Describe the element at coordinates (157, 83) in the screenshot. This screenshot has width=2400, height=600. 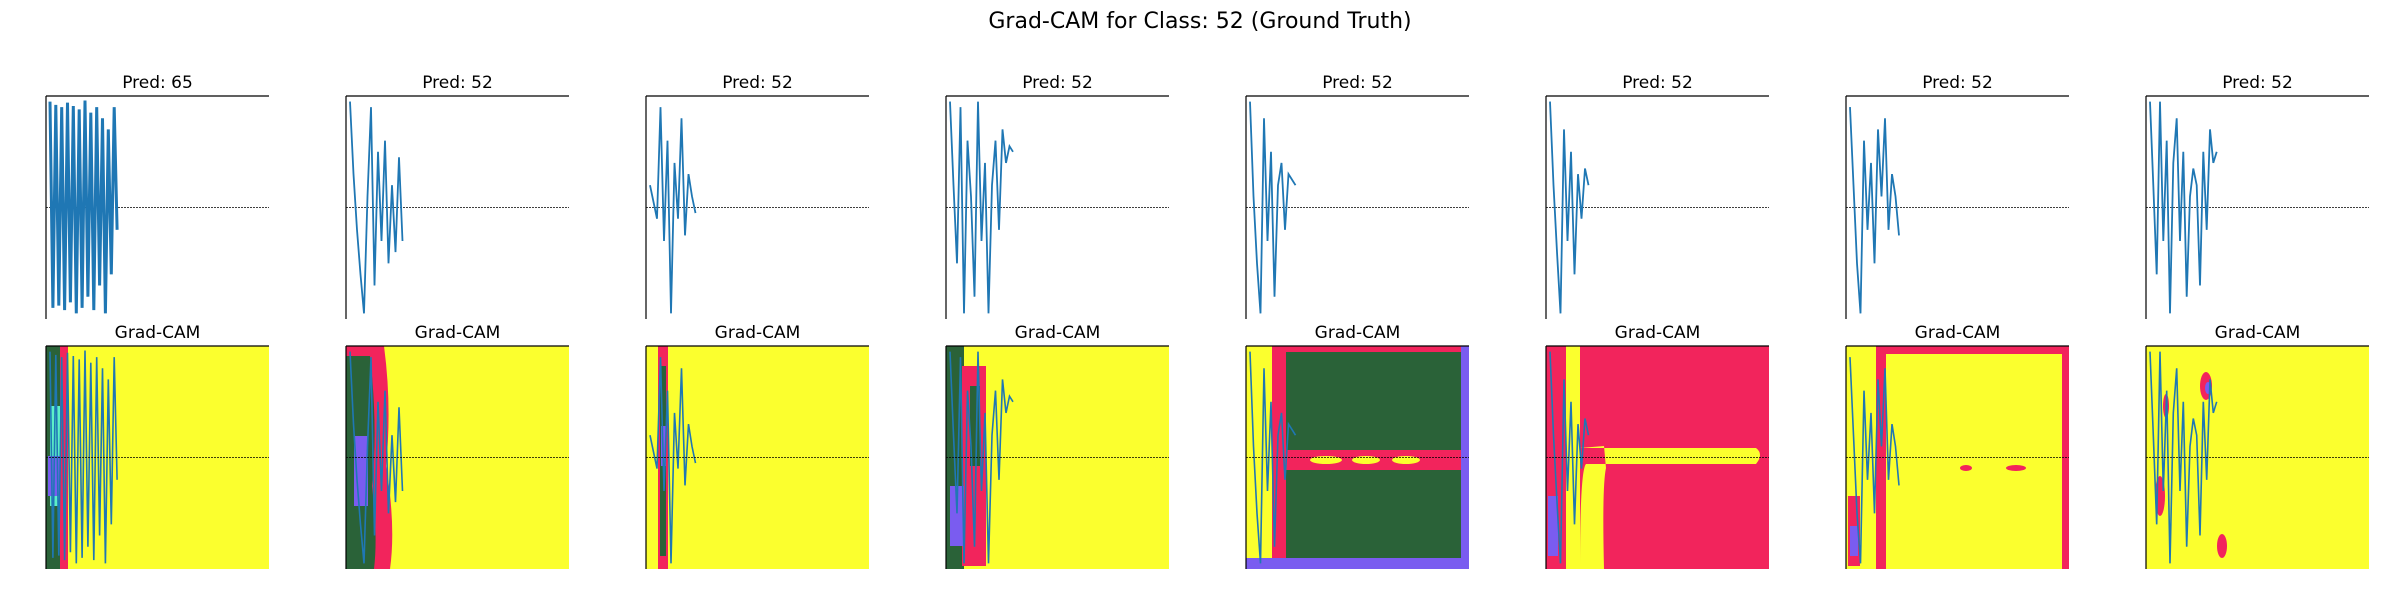
I see `subplot-title: Pred: 65` at that location.